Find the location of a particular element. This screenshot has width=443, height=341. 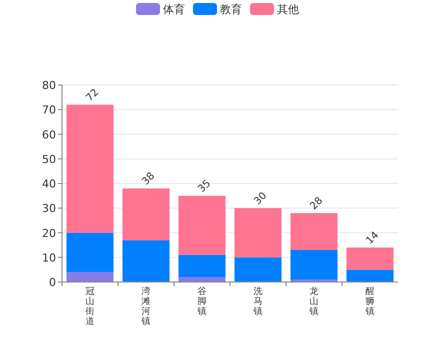

x-tick-label: 醒狮镇 is located at coordinates (369, 302).